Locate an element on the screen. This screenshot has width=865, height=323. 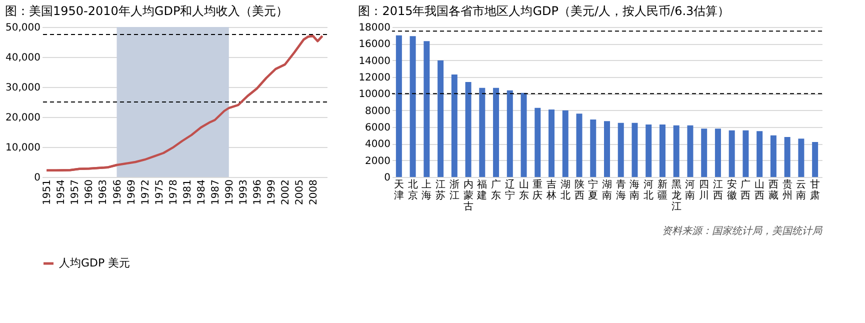
x-tick-label: 浙江 is located at coordinates (454, 190).